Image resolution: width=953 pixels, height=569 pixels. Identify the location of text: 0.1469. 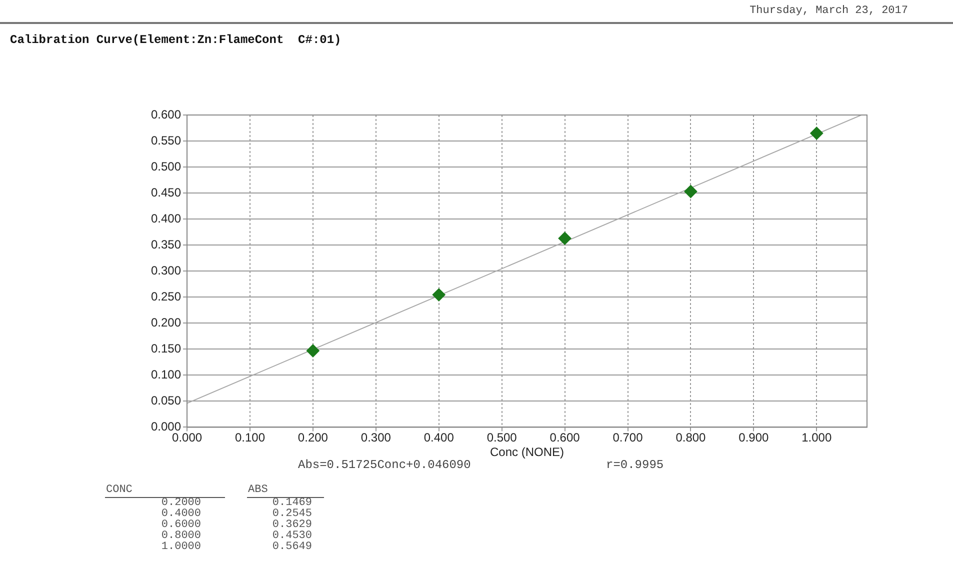
(292, 503).